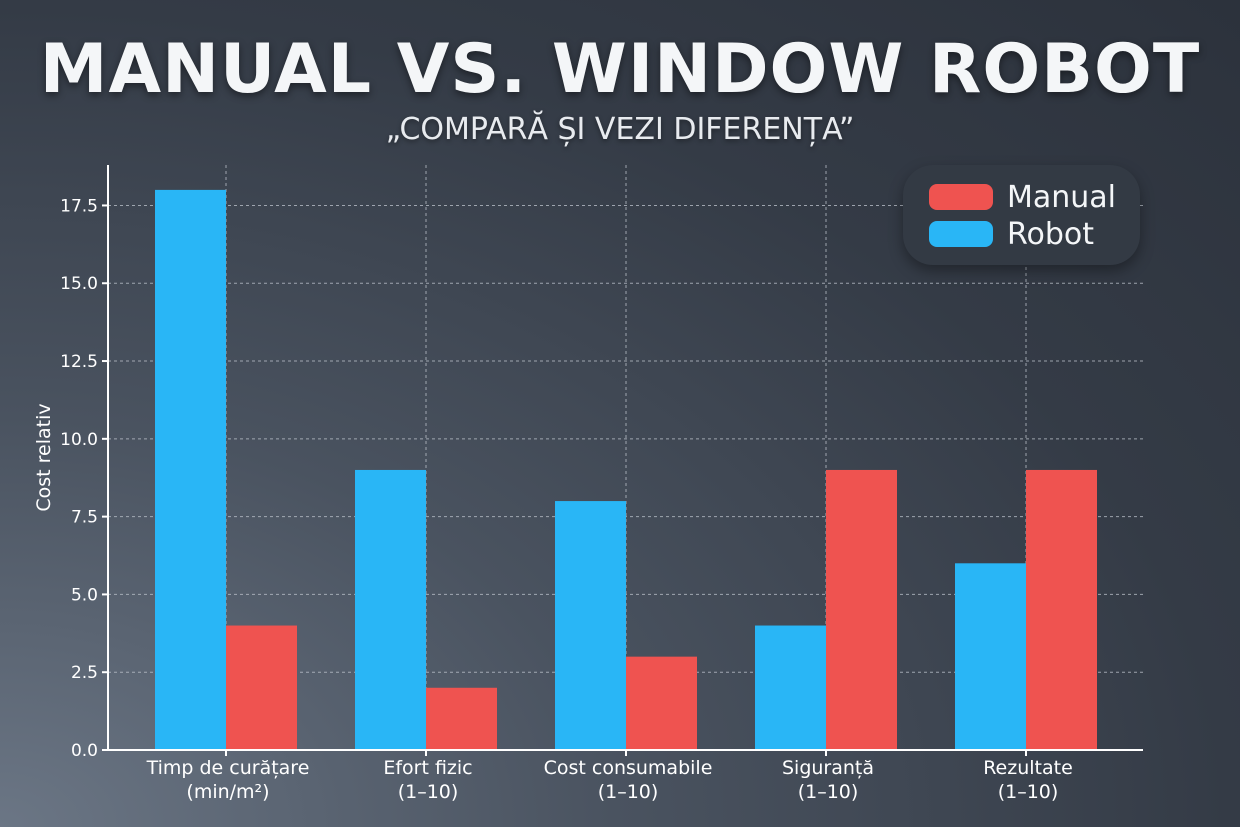 The image size is (1240, 827). What do you see at coordinates (620, 129) in the screenshot?
I see `chart-subtitle: „COMPARĂ ȘI VEZI DIFERENȚA”` at bounding box center [620, 129].